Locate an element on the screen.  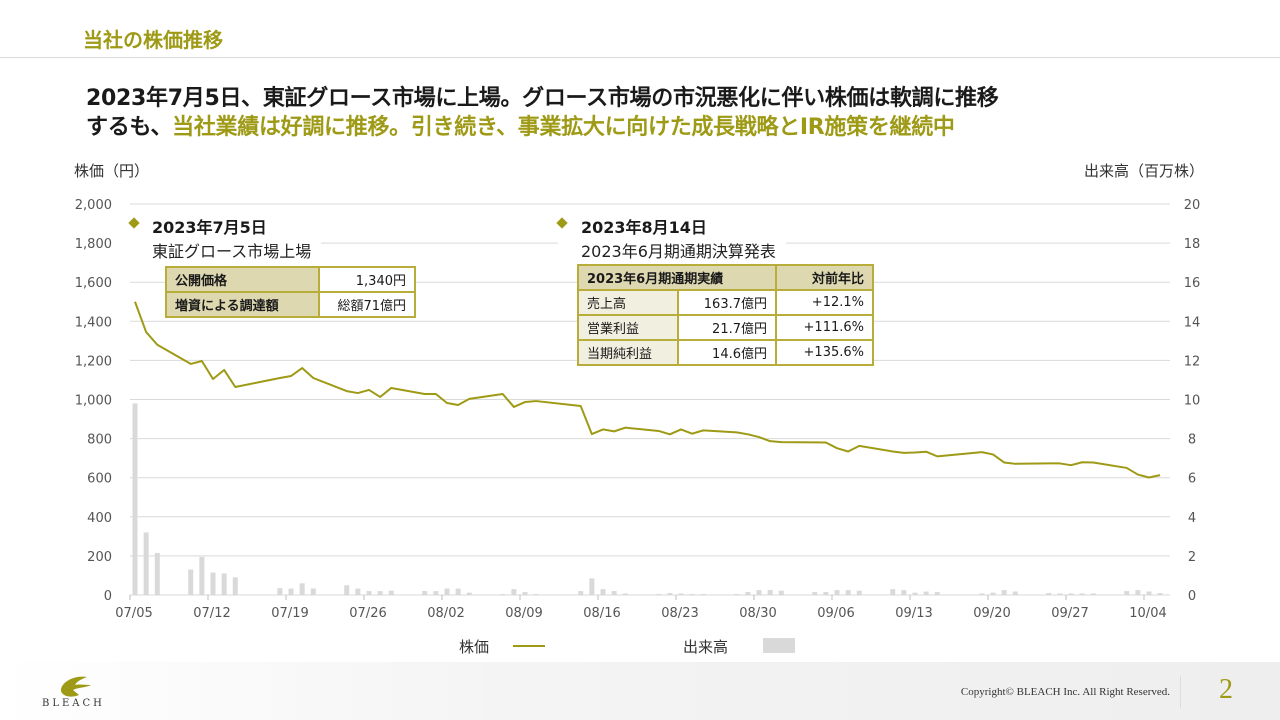
legend-price-line is located at coordinates (529, 646).